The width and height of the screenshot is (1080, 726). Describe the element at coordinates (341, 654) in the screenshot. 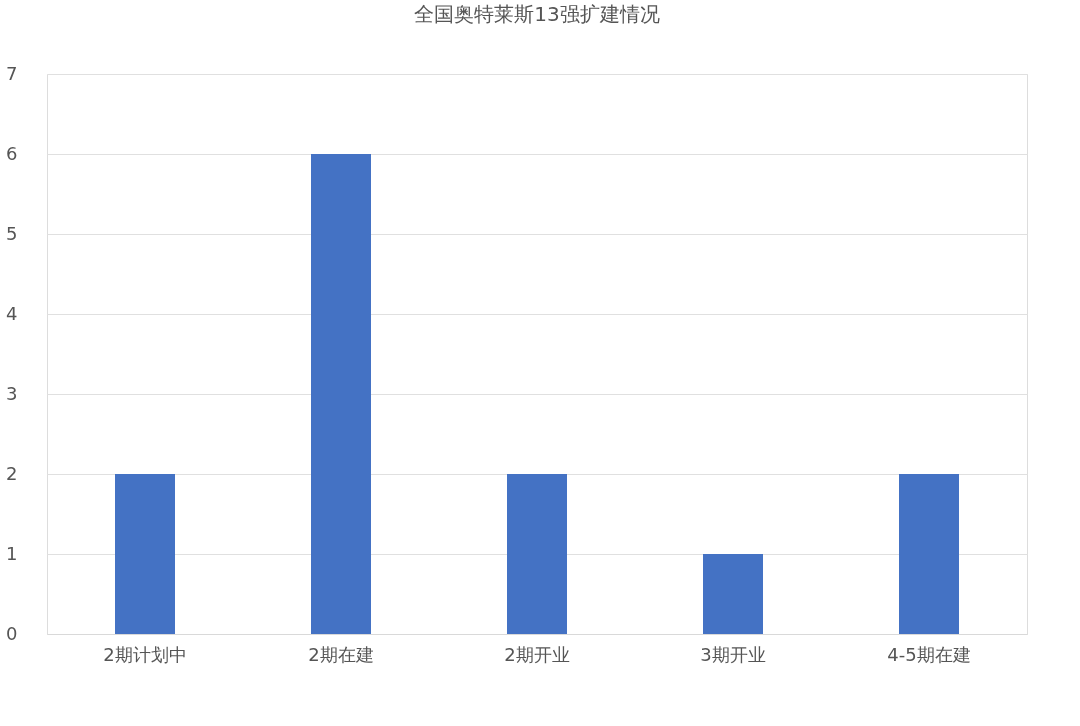

I see `x-tick-label: 2期在建` at that location.